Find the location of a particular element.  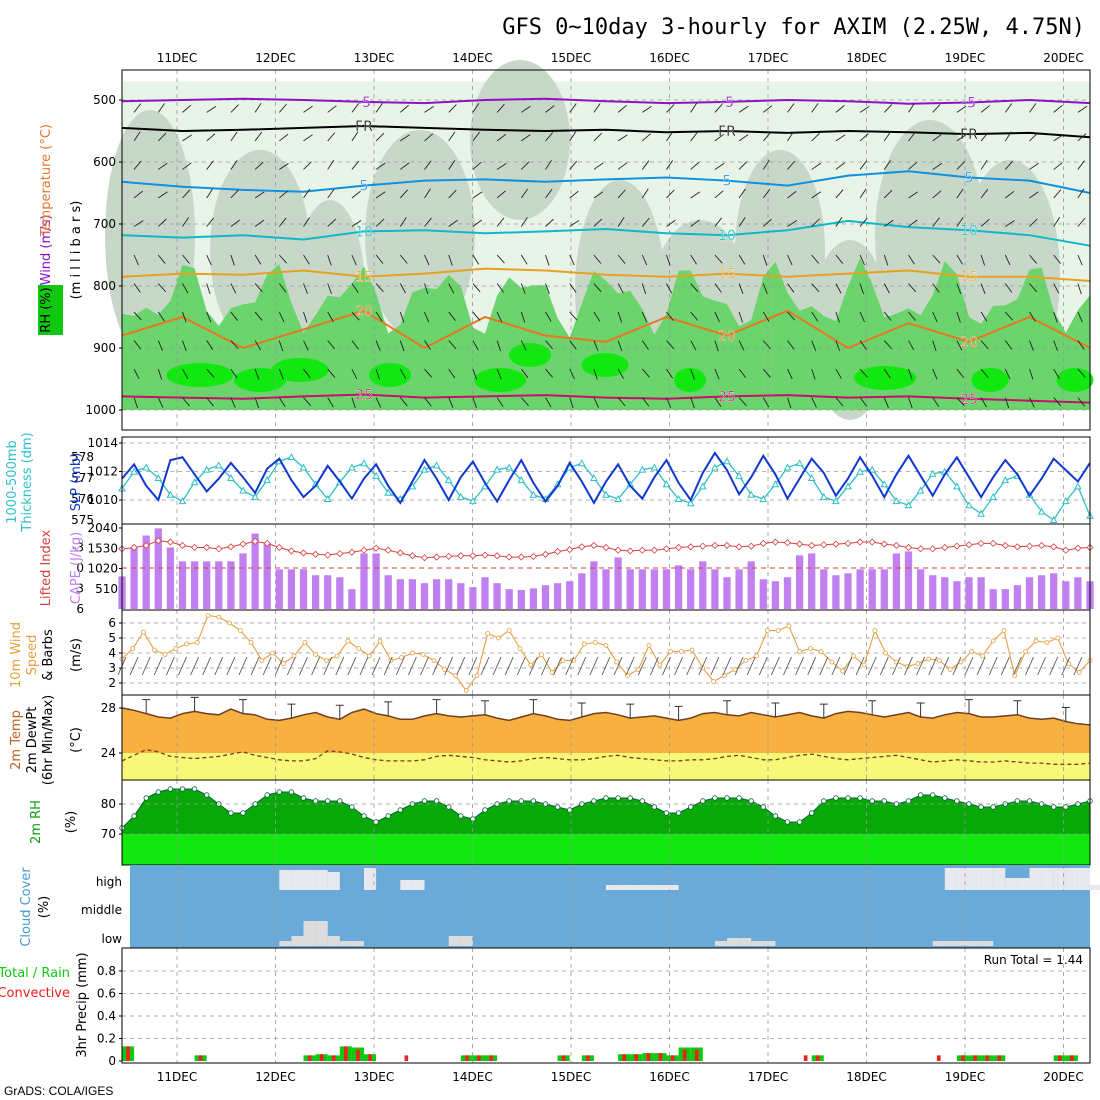

dewpoint-band is located at coordinates (606, 766).